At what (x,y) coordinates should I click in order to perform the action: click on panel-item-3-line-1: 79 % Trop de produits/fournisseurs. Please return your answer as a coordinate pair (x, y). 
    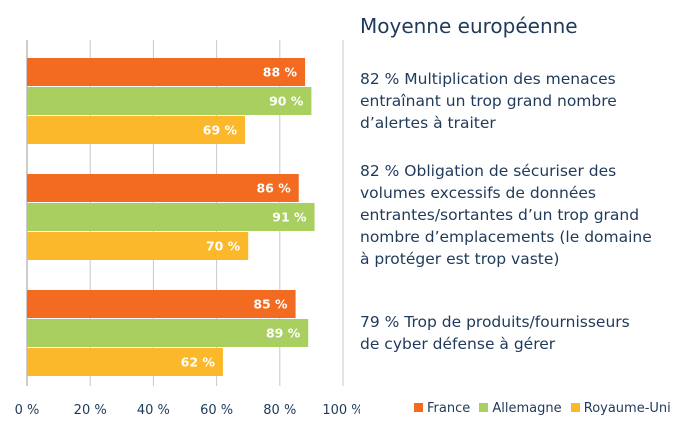
    Looking at the image, I should click on (495, 322).